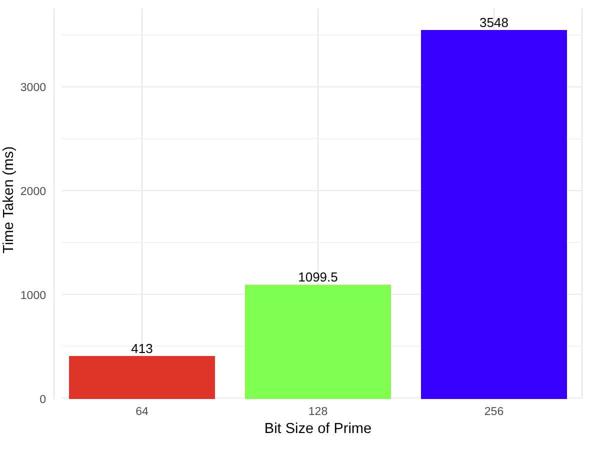  I want to click on x-tick-label: 64, so click(142, 412).